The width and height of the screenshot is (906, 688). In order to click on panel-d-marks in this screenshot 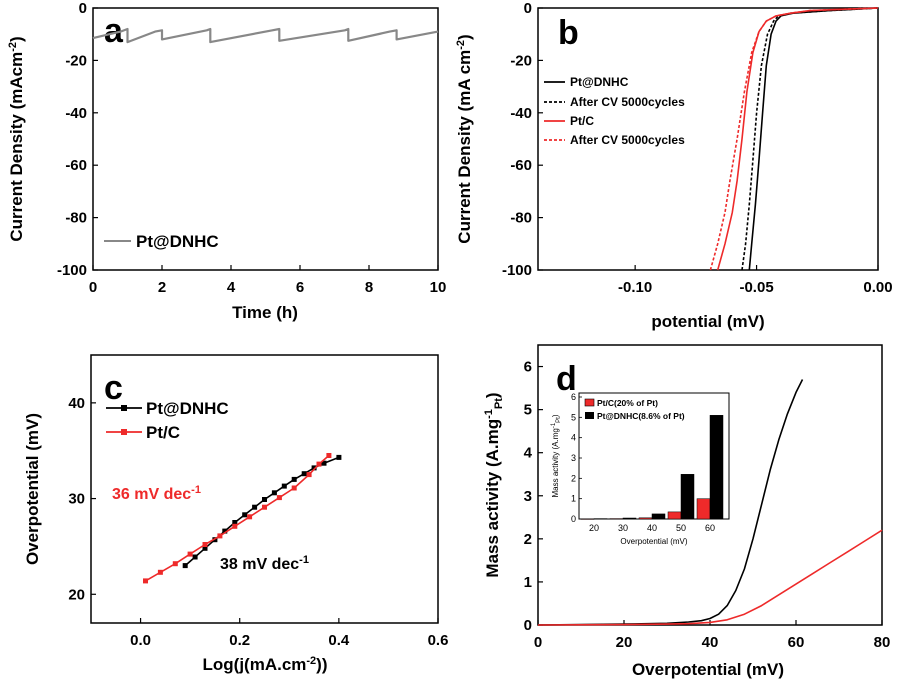, I will do `click(710, 502)`.